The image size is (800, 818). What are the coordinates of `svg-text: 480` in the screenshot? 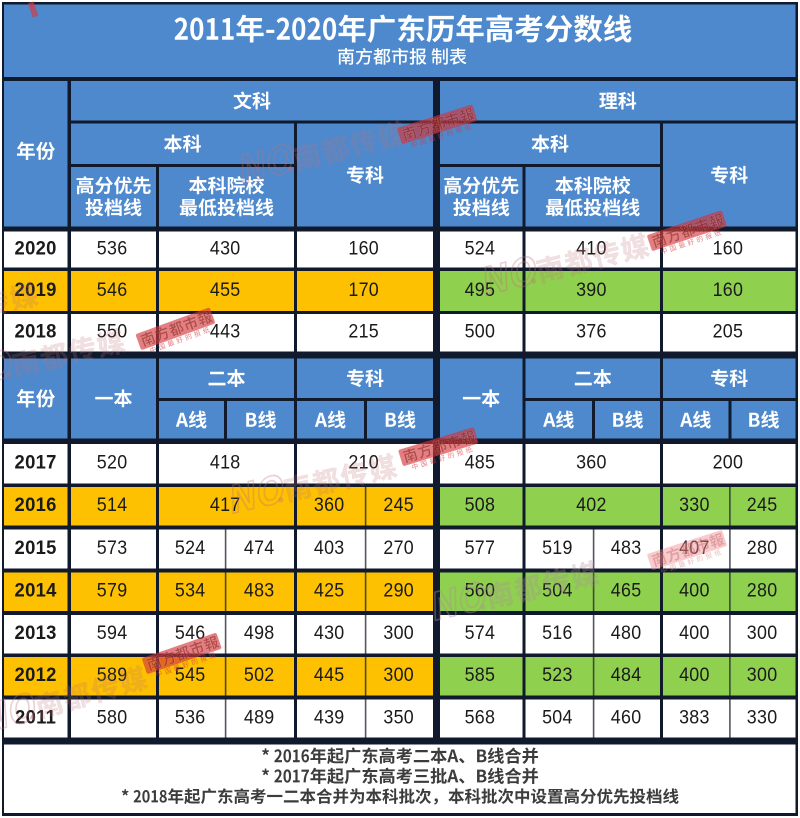 It's located at (626, 632).